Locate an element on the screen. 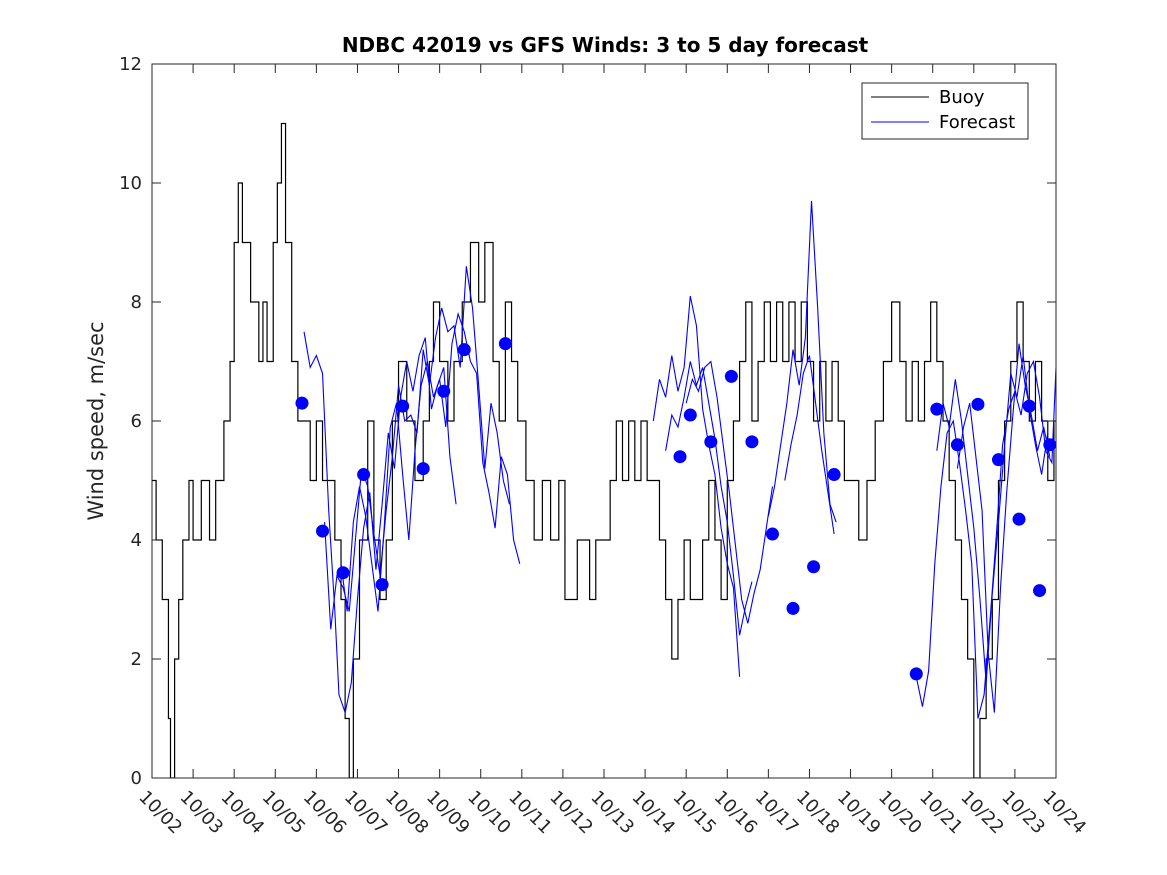 Image resolution: width=1167 pixels, height=875 pixels. x-tick-label: 10/13 is located at coordinates (612, 813).